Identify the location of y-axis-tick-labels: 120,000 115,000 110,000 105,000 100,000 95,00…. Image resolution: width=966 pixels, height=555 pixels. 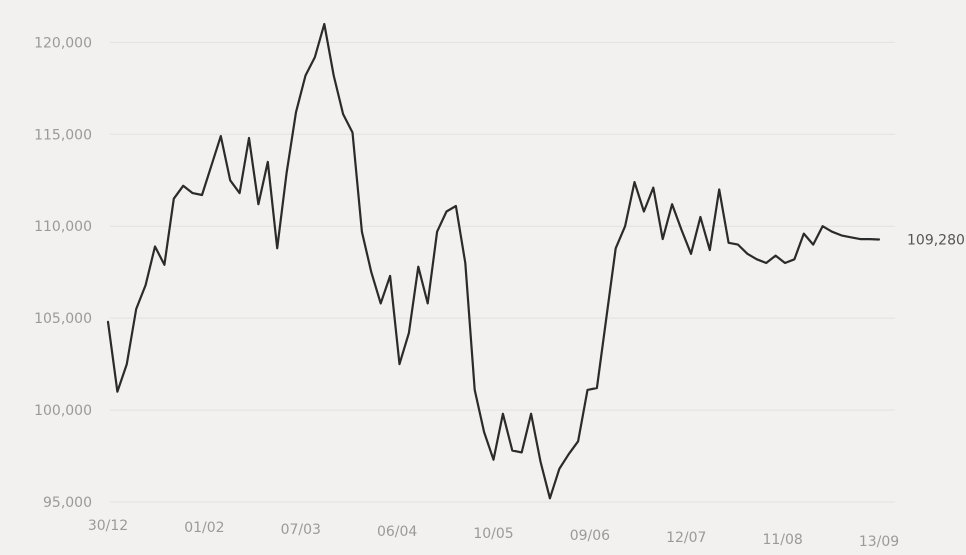
(63, 273).